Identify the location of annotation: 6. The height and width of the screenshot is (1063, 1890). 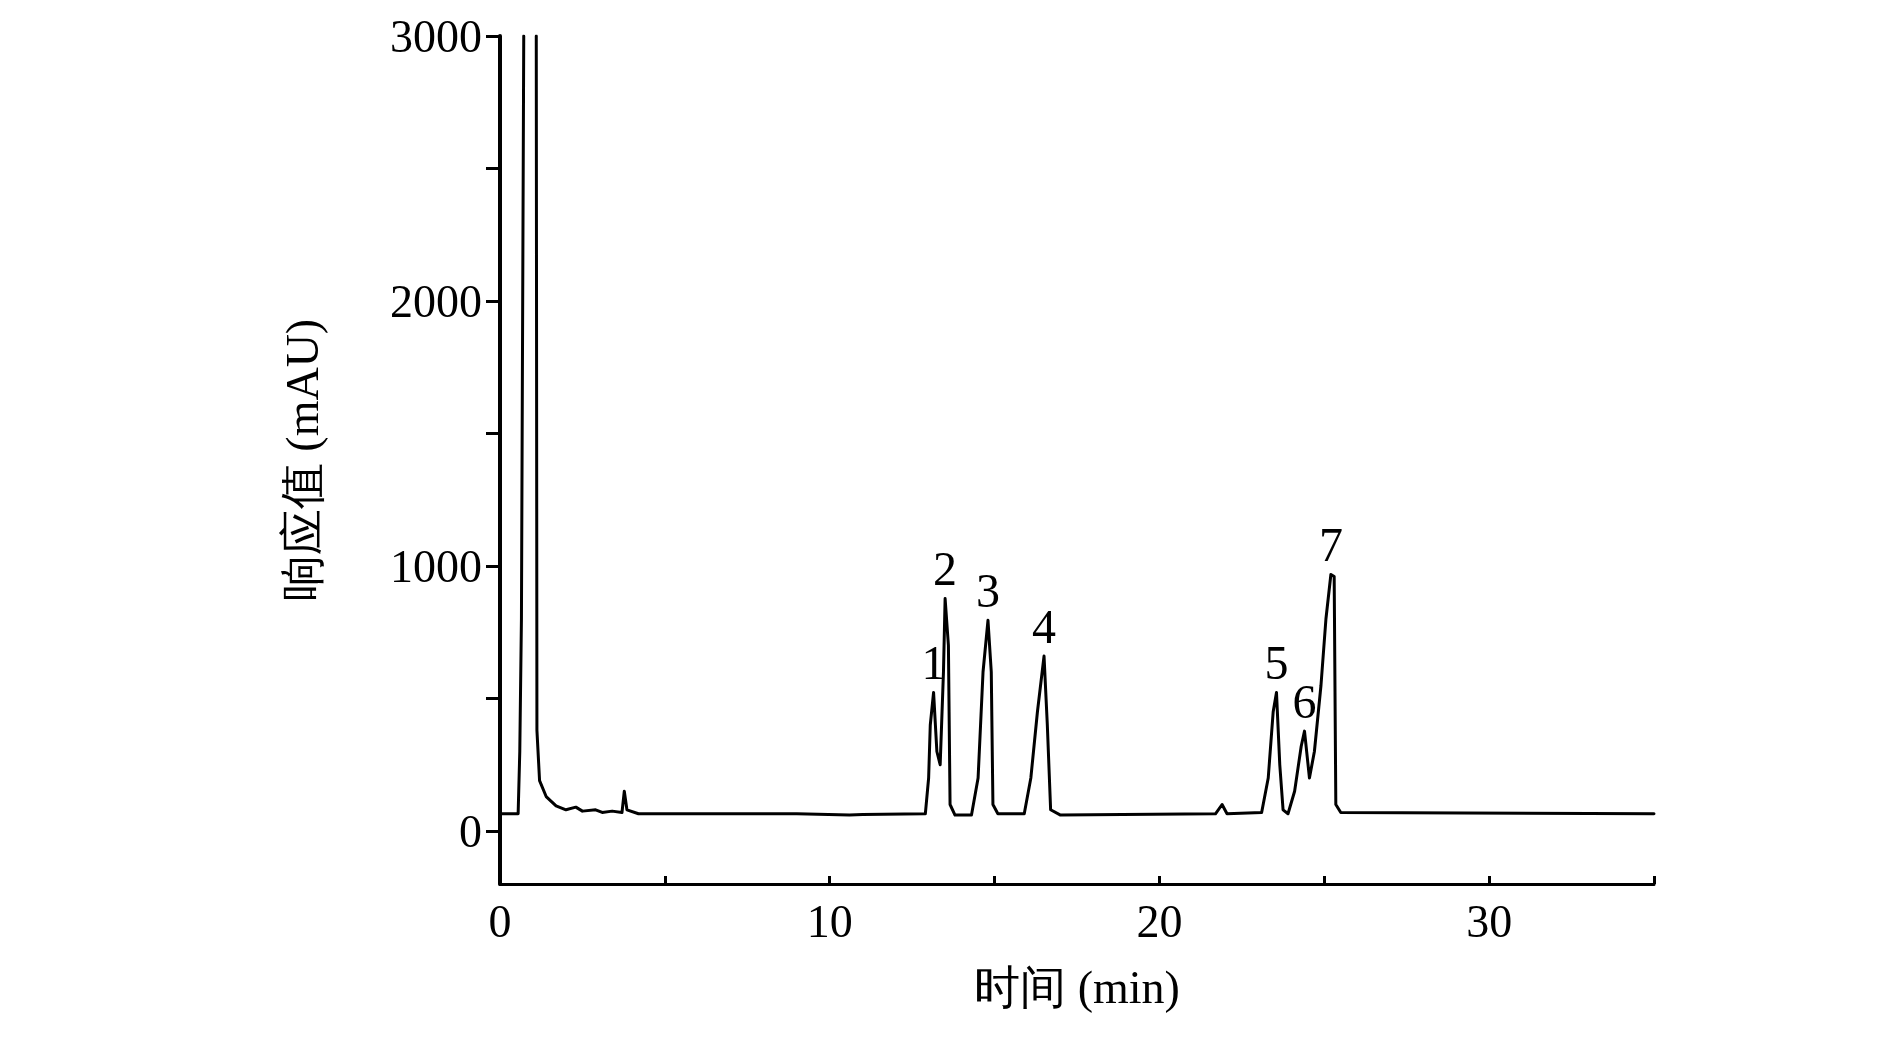
(1304, 701).